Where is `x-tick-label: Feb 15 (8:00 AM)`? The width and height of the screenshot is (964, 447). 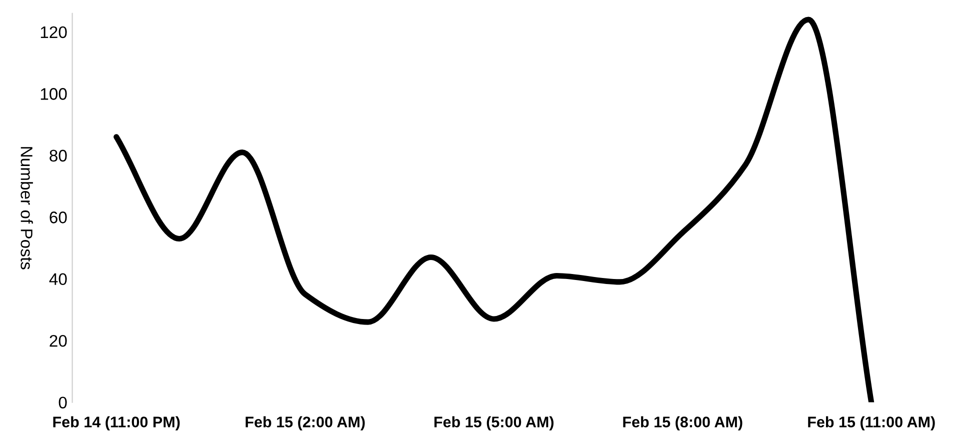 x-tick-label: Feb 15 (8:00 AM) is located at coordinates (682, 423).